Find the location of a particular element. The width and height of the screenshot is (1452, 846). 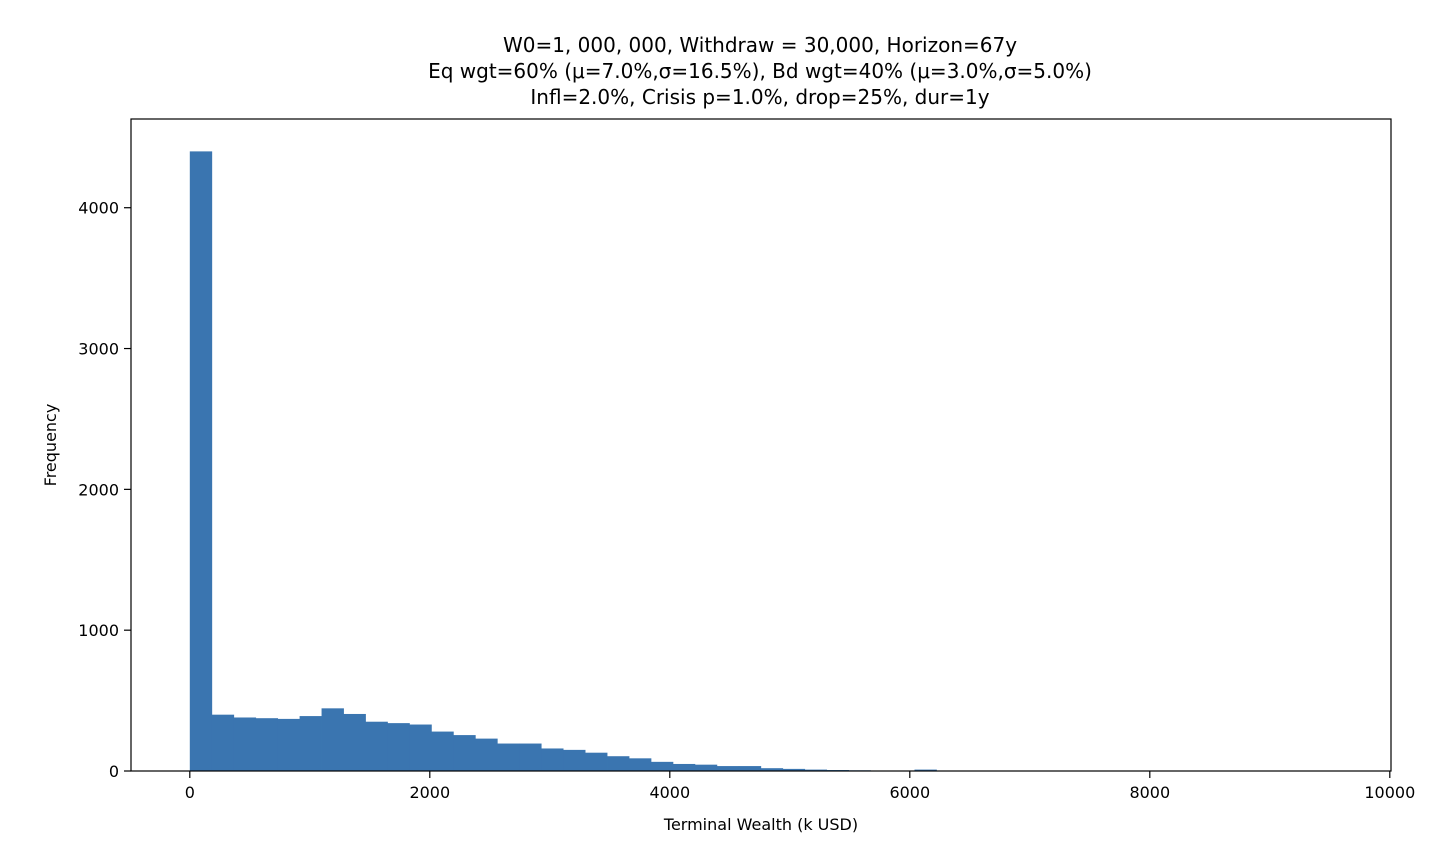

y-tick-label: 2000 is located at coordinates (98, 489).